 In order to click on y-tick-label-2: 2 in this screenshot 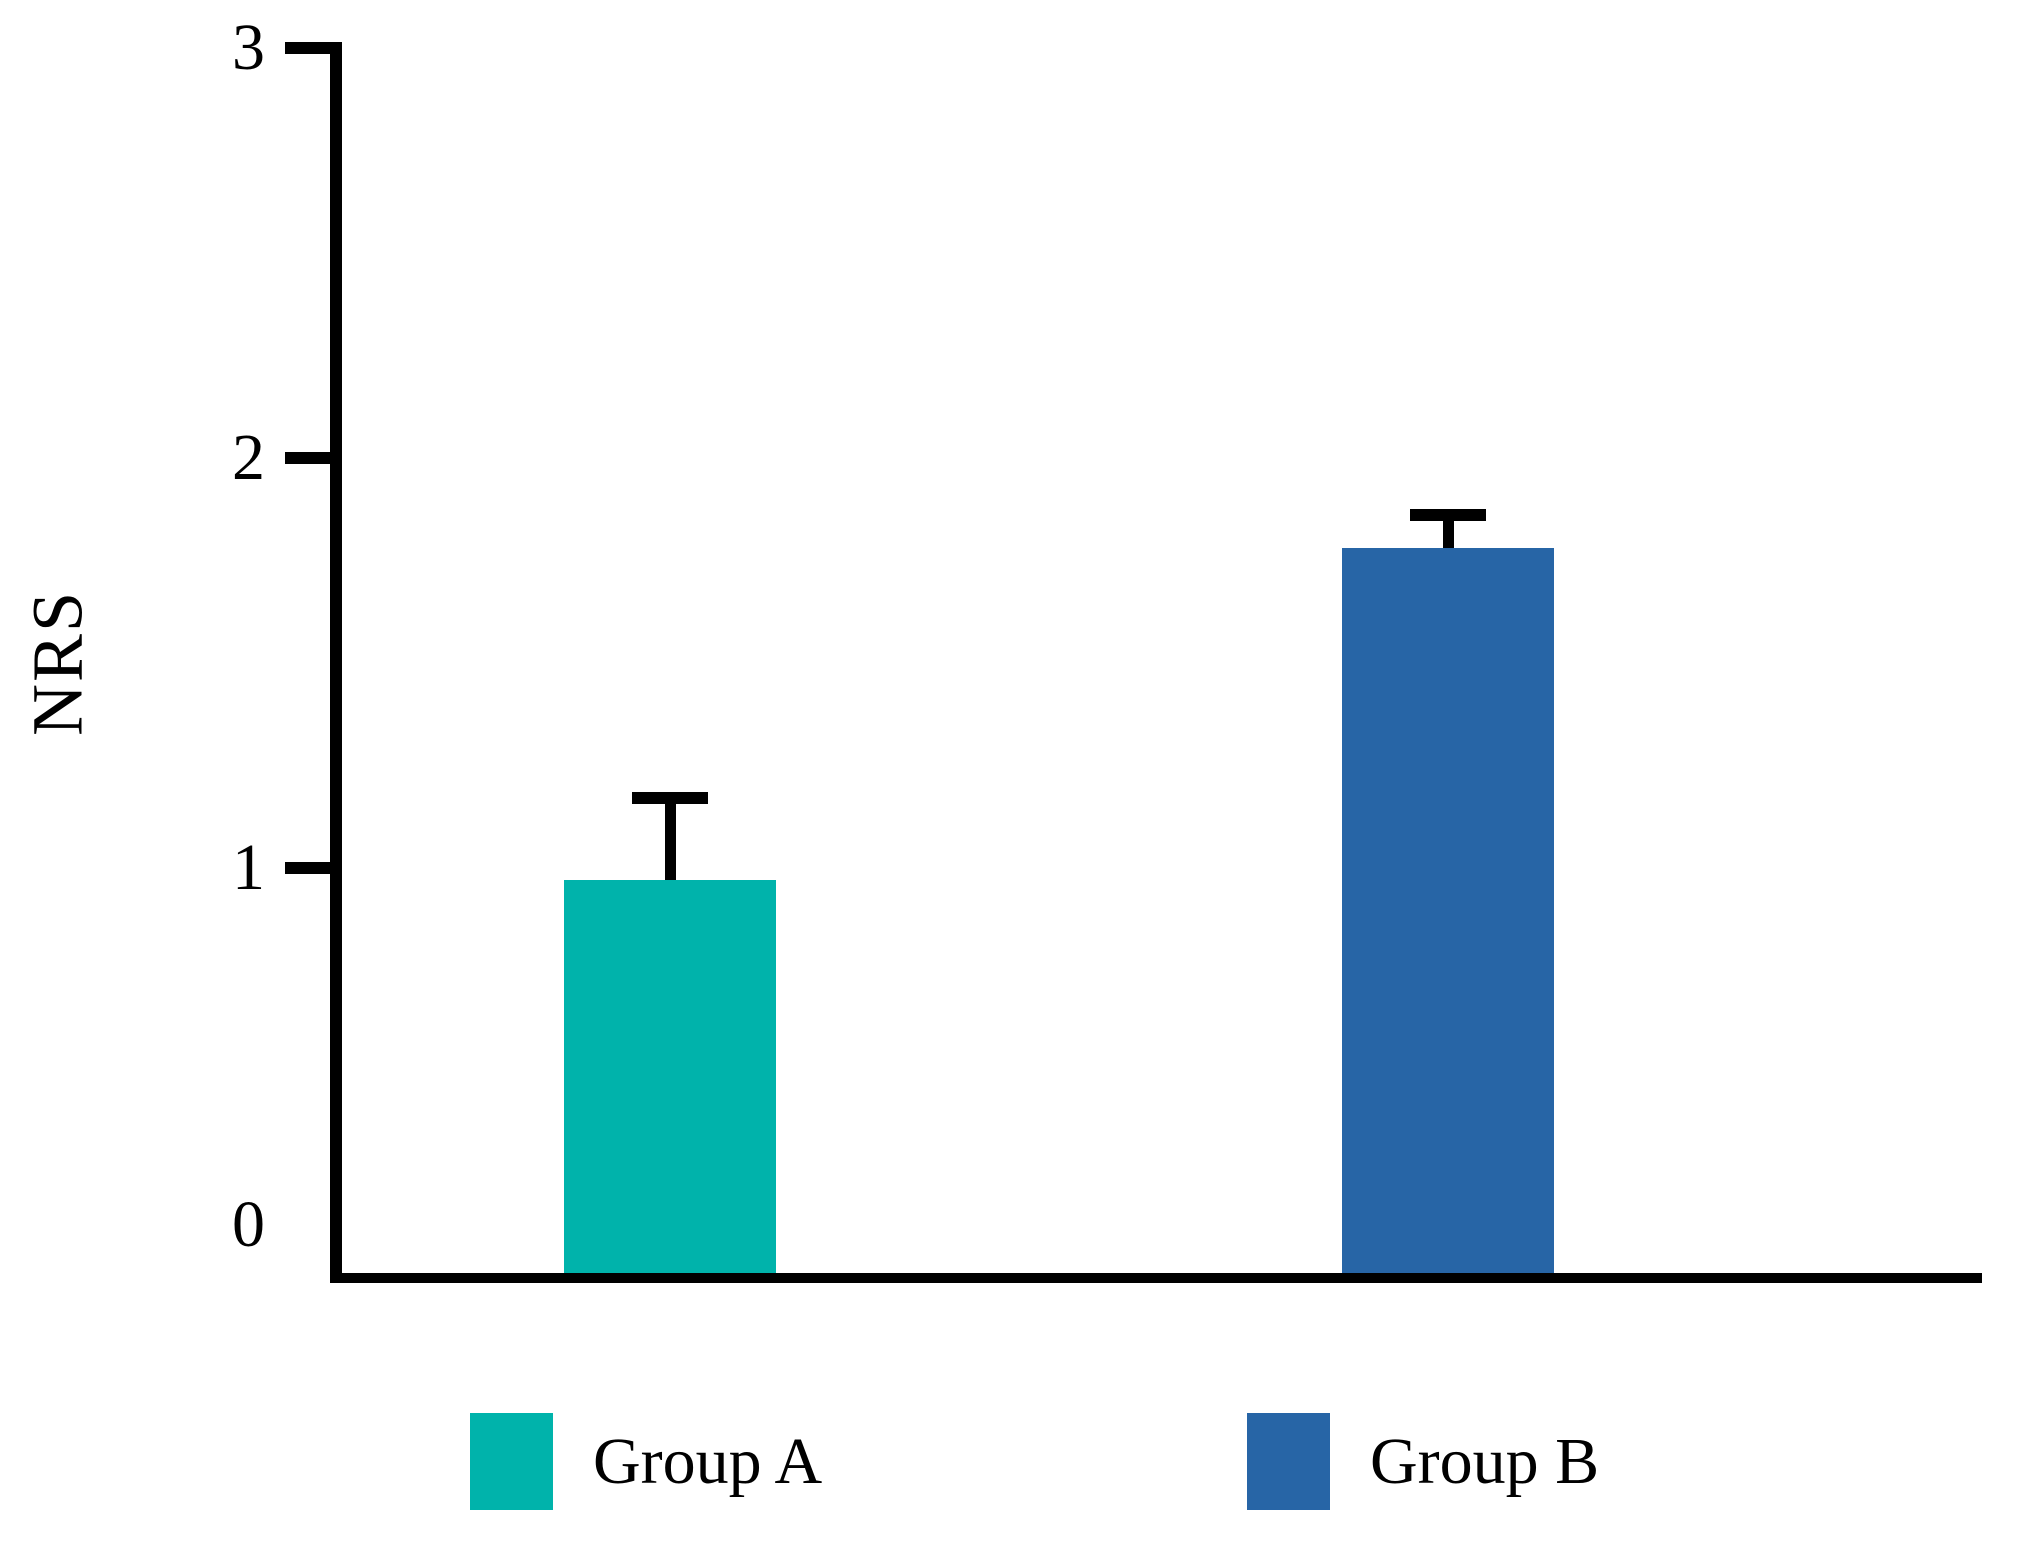, I will do `click(248, 457)`.